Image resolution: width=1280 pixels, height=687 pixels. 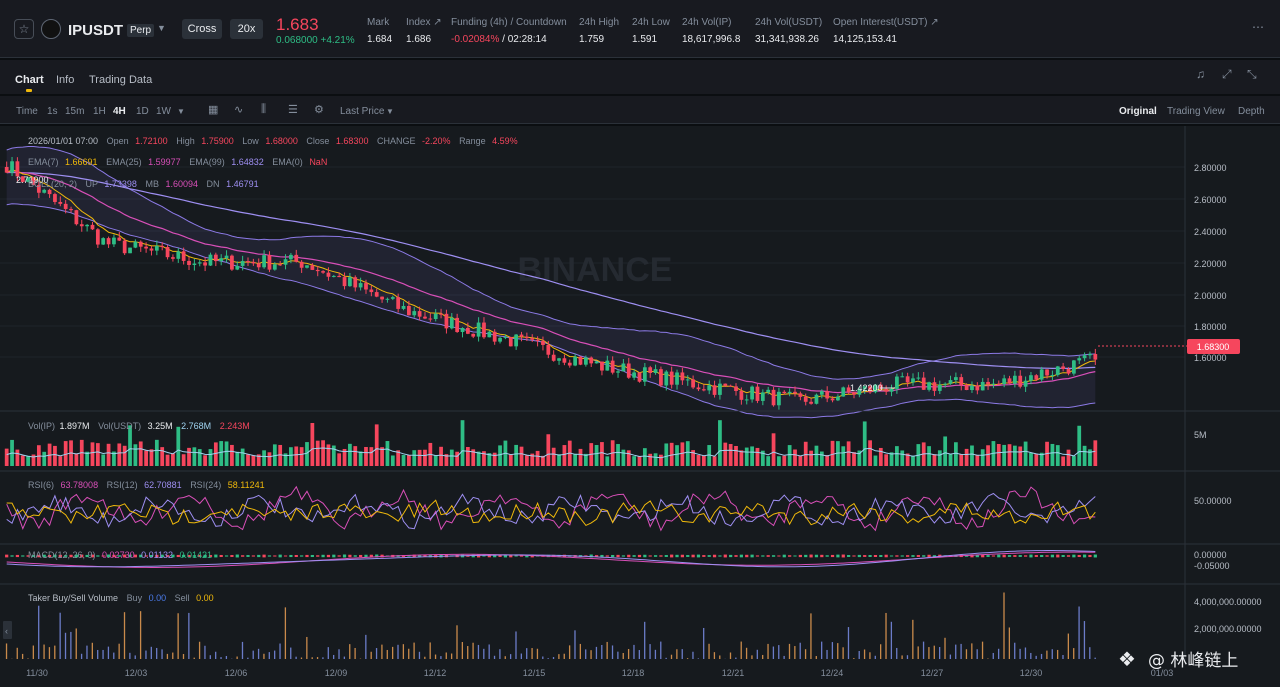 I want to click on view-original: Original, so click(x=1138, y=111).